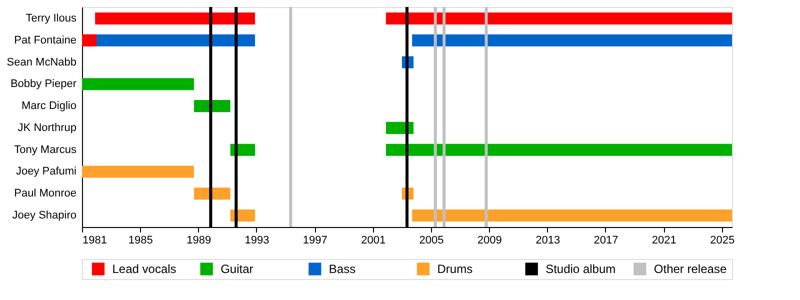 This screenshot has width=800, height=300. I want to click on legend-label: Bass, so click(342, 269).